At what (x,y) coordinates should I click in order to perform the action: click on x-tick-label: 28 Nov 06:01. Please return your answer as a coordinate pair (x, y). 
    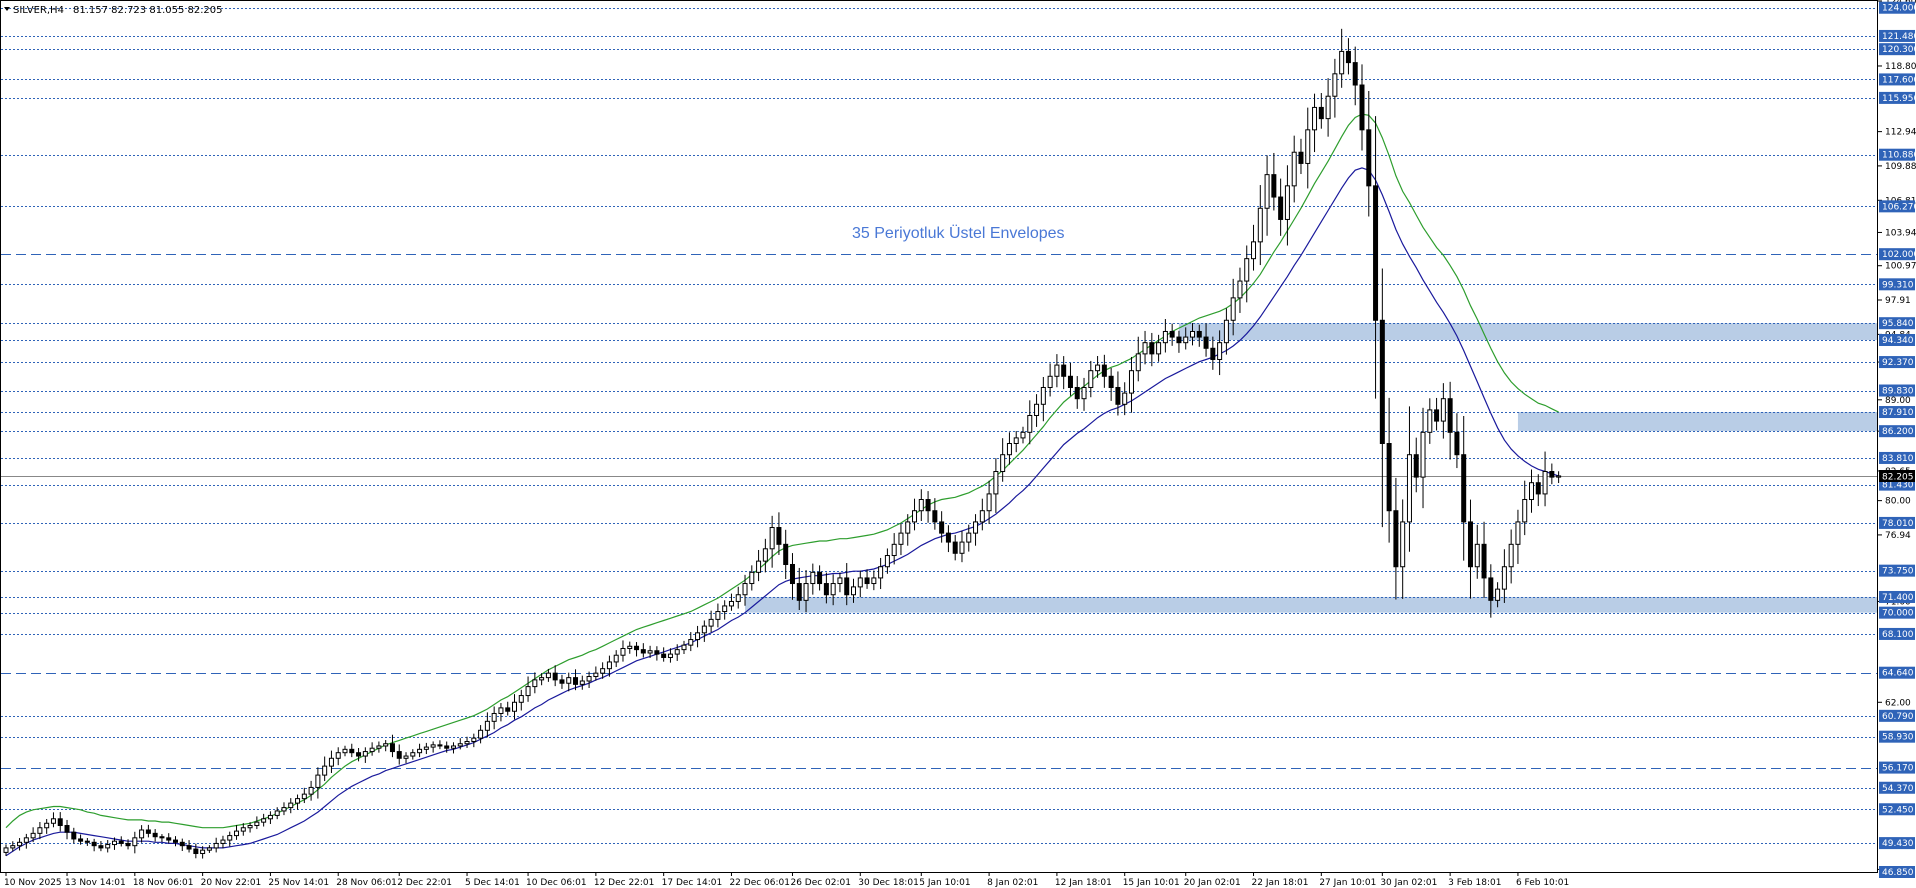
    Looking at the image, I should click on (366, 883).